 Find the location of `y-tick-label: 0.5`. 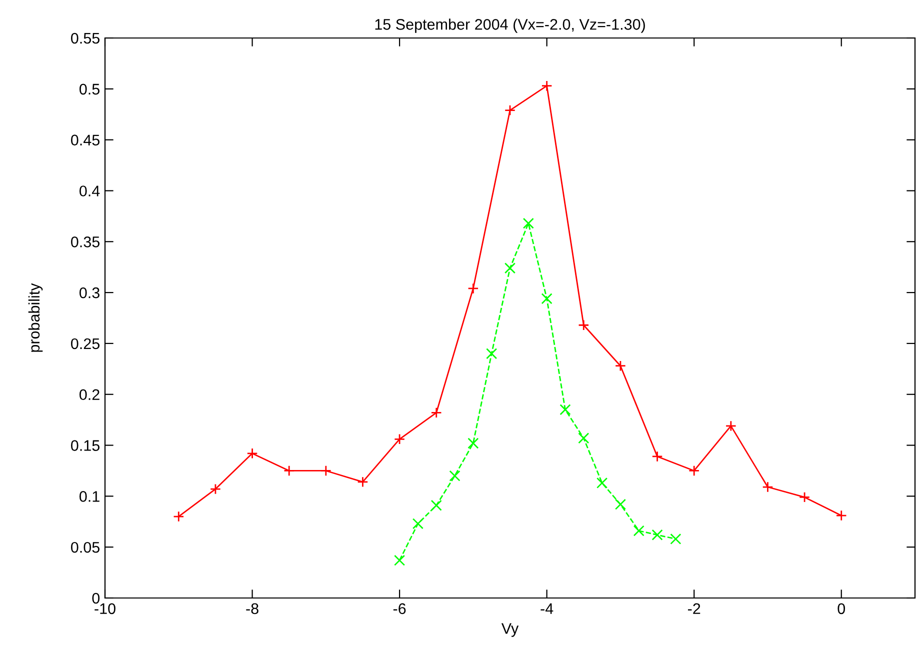

y-tick-label: 0.5 is located at coordinates (90, 89).